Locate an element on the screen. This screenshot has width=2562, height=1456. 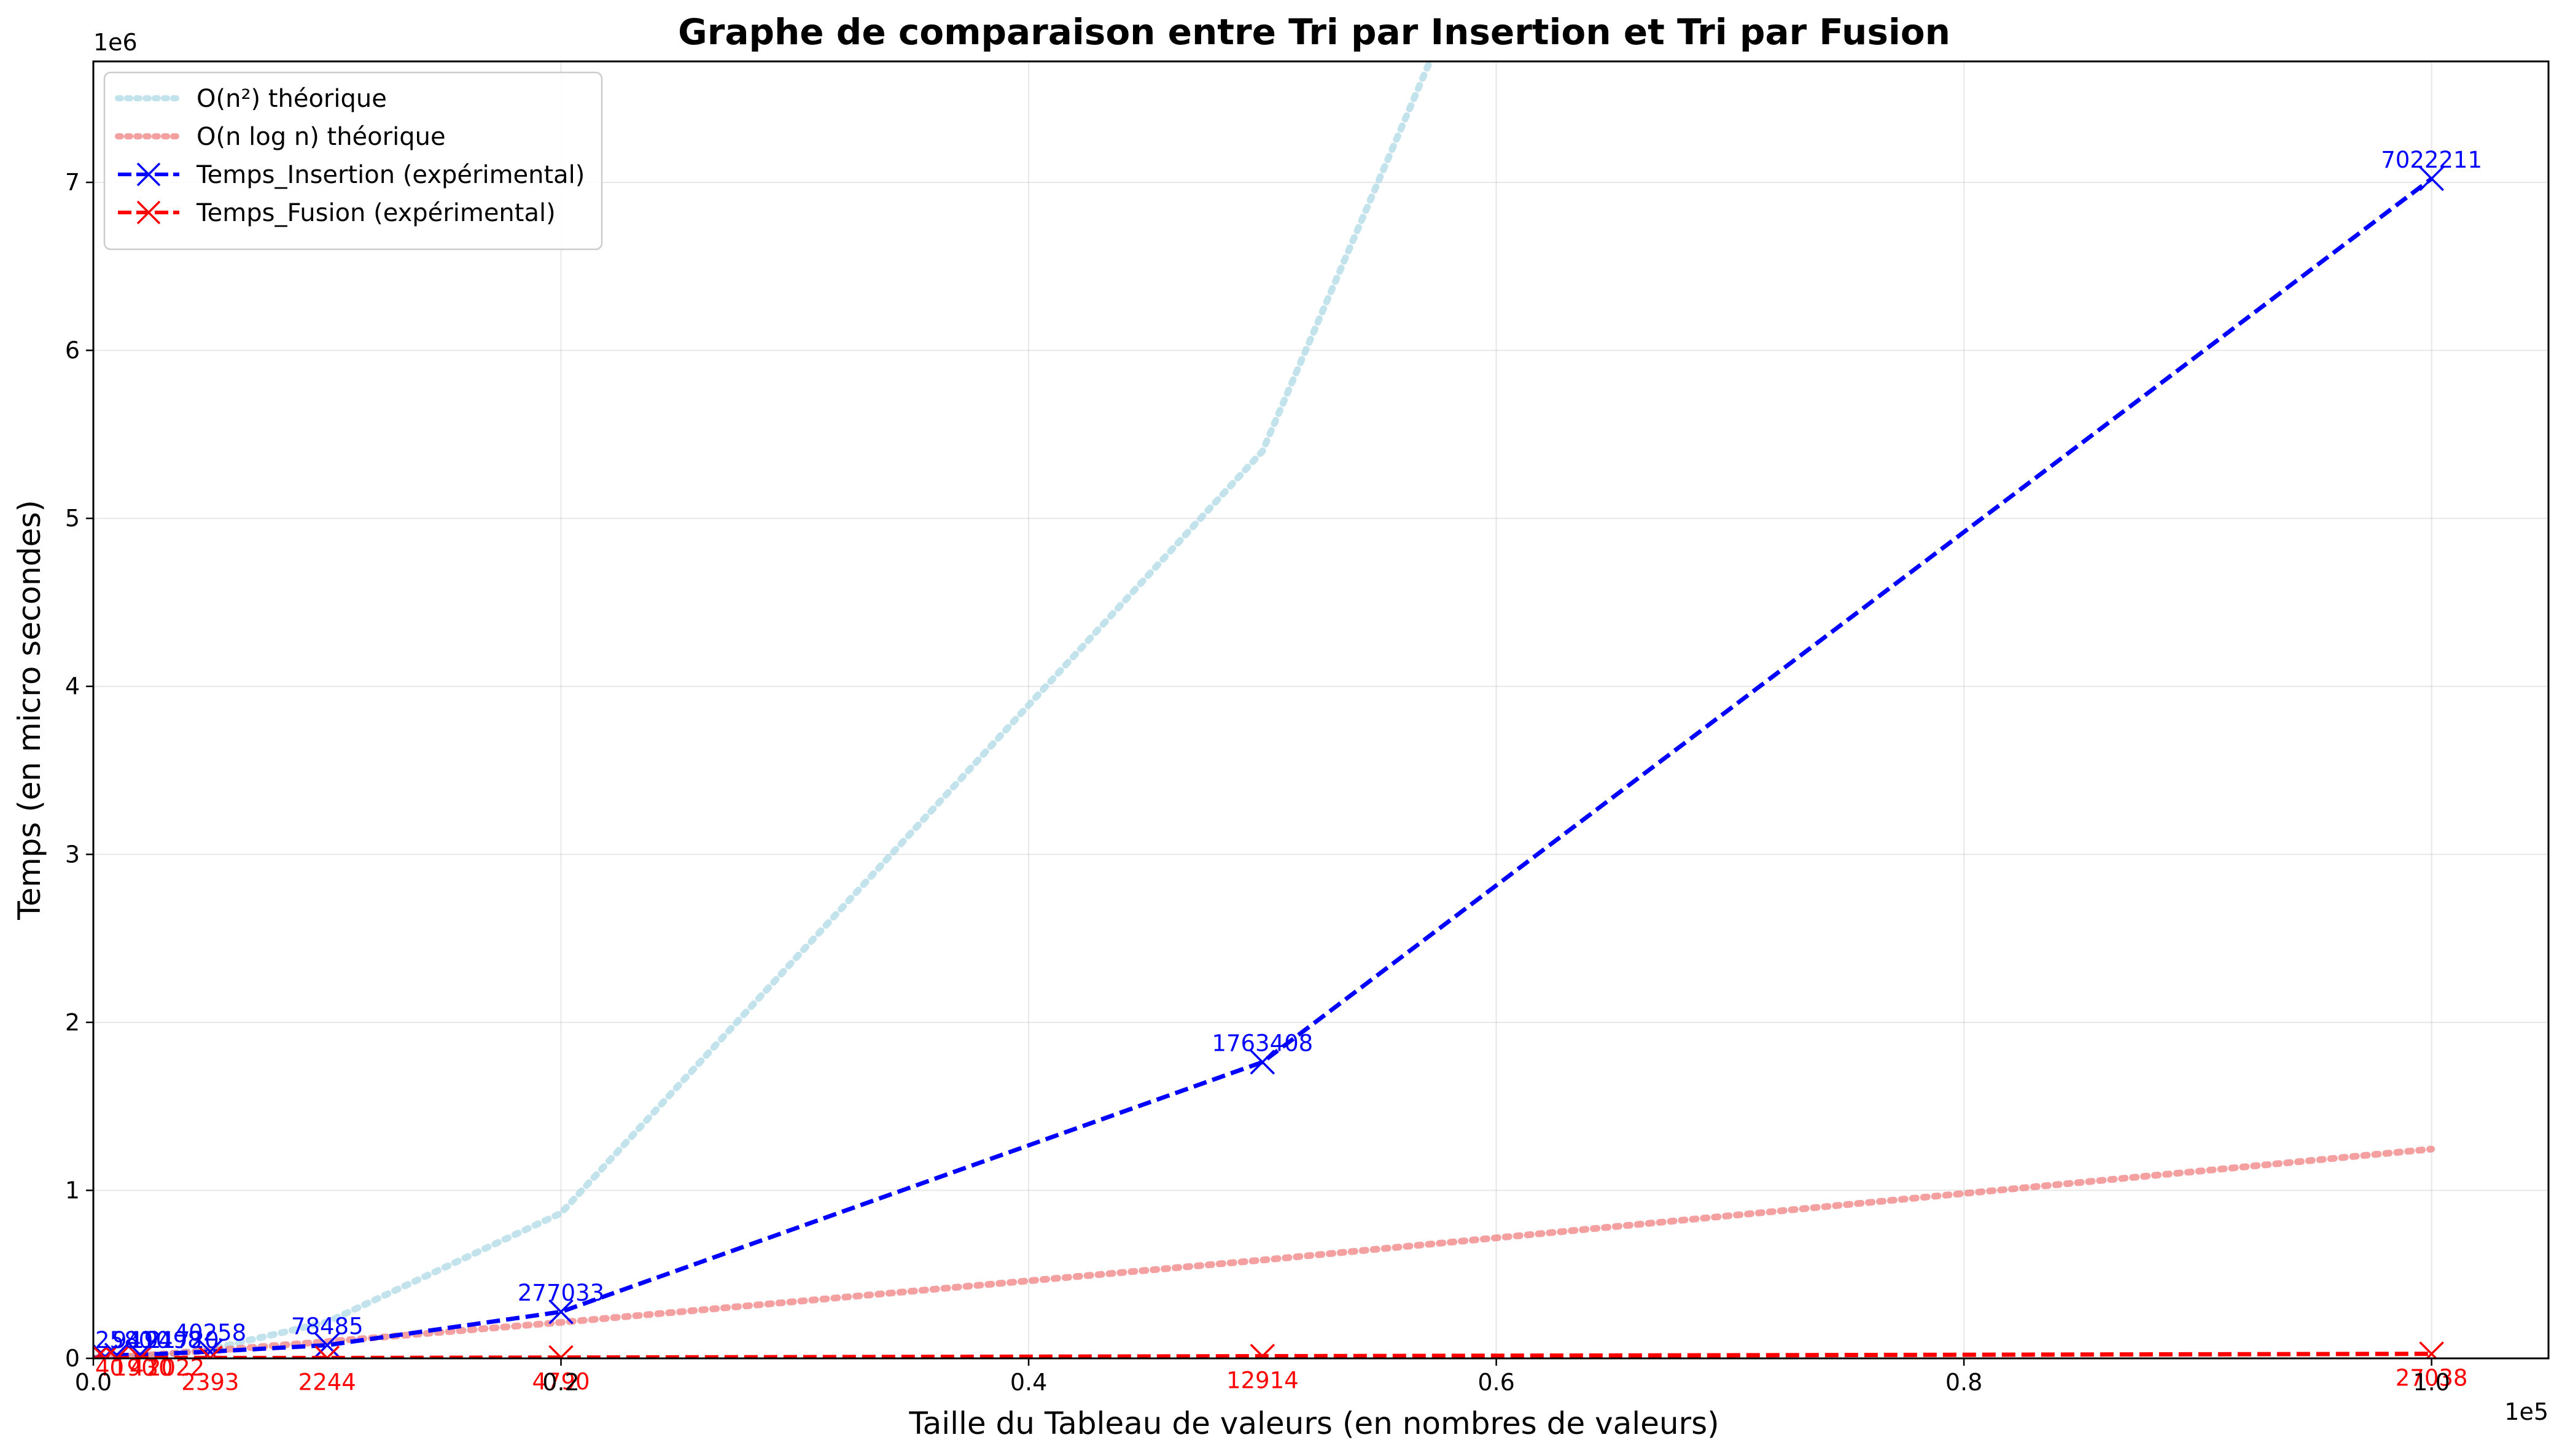
x-tick-label: 0.2 is located at coordinates (560, 1382).